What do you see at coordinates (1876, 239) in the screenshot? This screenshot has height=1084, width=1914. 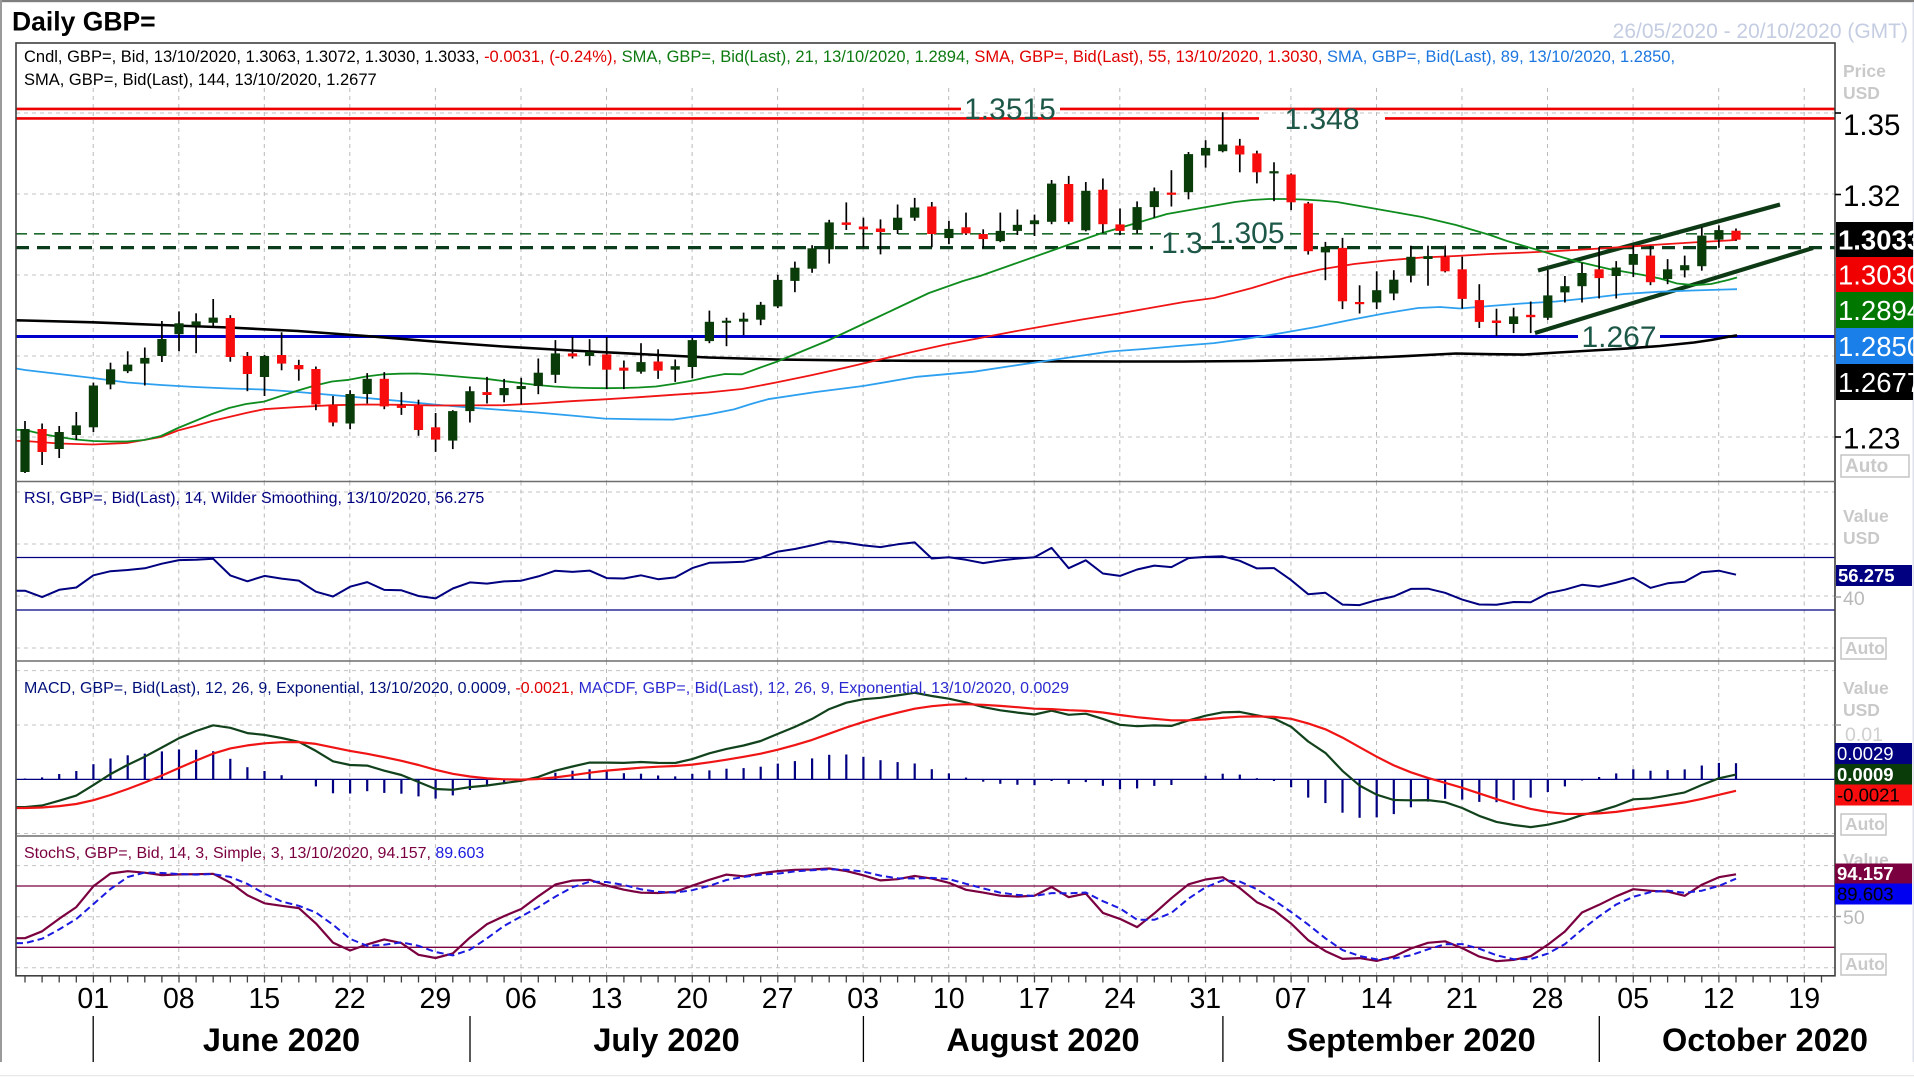 I see `svg-text: 1.3033` at bounding box center [1876, 239].